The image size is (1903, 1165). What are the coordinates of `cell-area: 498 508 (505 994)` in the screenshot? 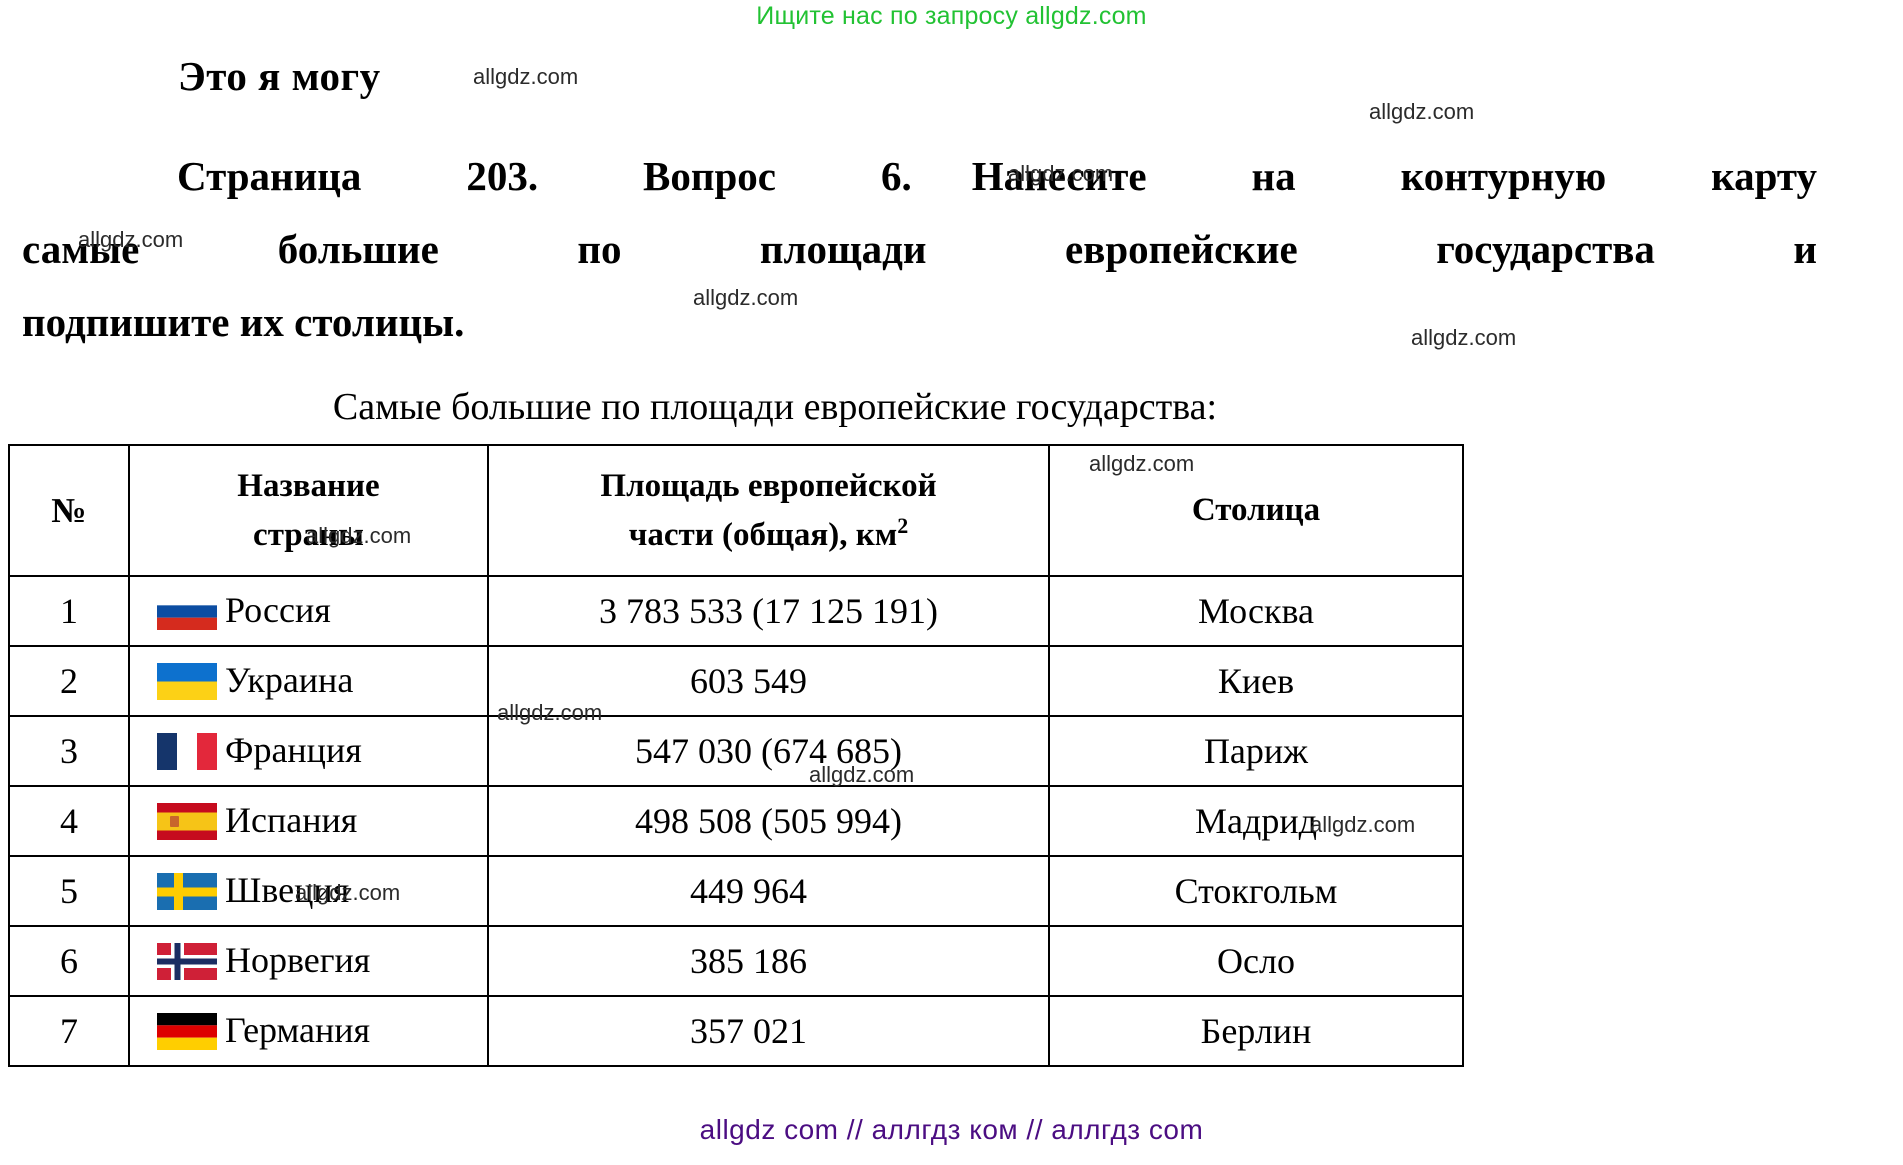 It's located at (768, 821).